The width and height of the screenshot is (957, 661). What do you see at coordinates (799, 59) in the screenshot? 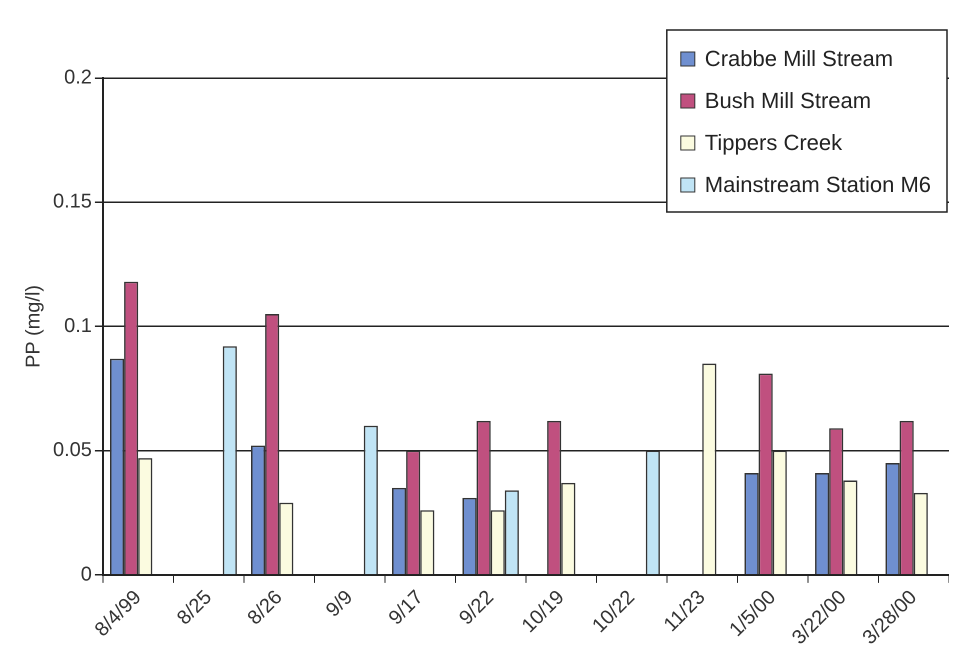
I see `legend-label: Crabbe Mill Stream` at bounding box center [799, 59].